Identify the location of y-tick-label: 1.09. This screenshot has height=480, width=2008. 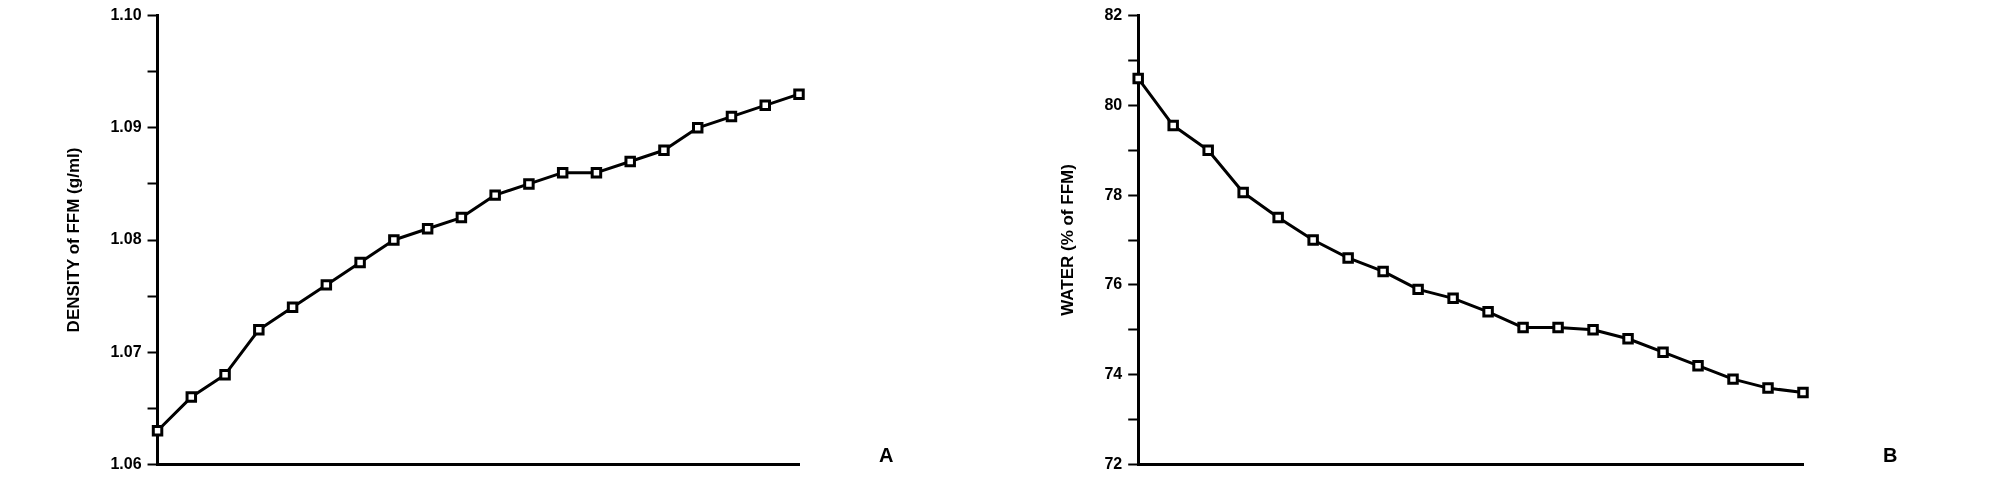
(126, 127).